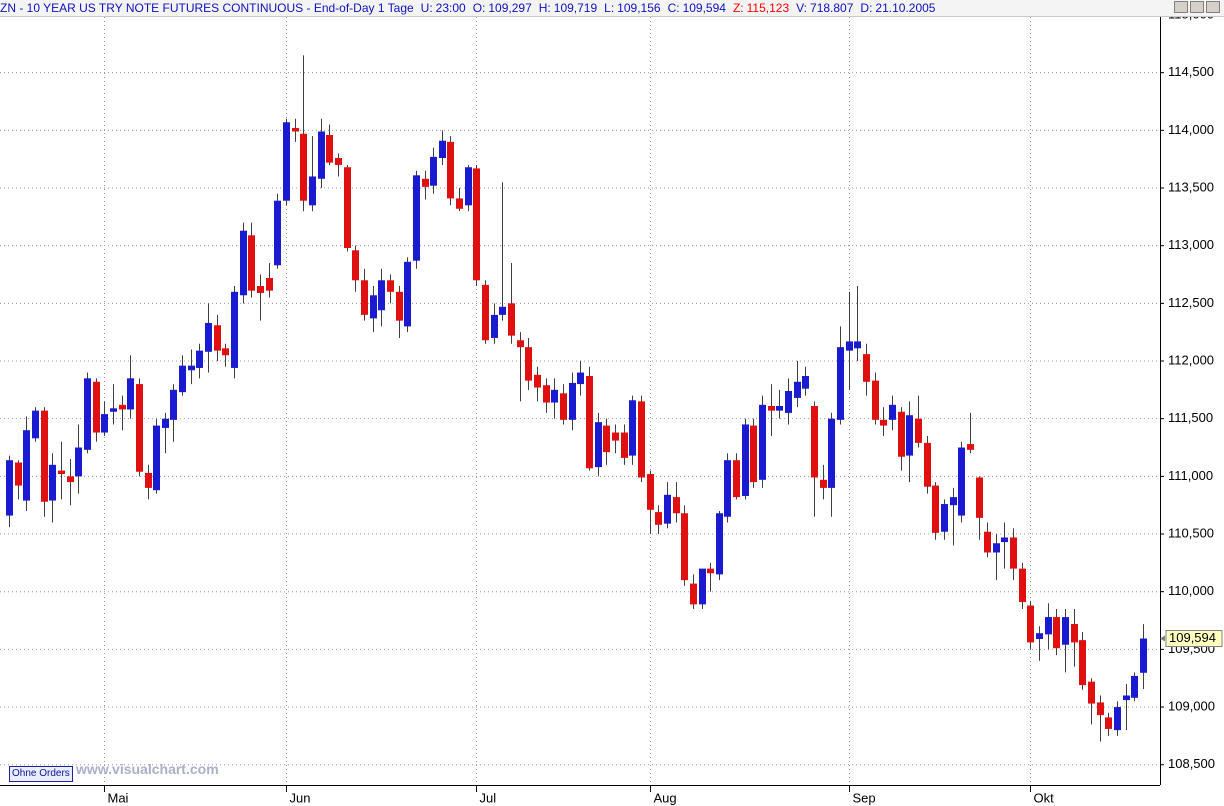 Image resolution: width=1224 pixels, height=806 pixels. I want to click on y-tick-label: 111,000, so click(1190, 475).